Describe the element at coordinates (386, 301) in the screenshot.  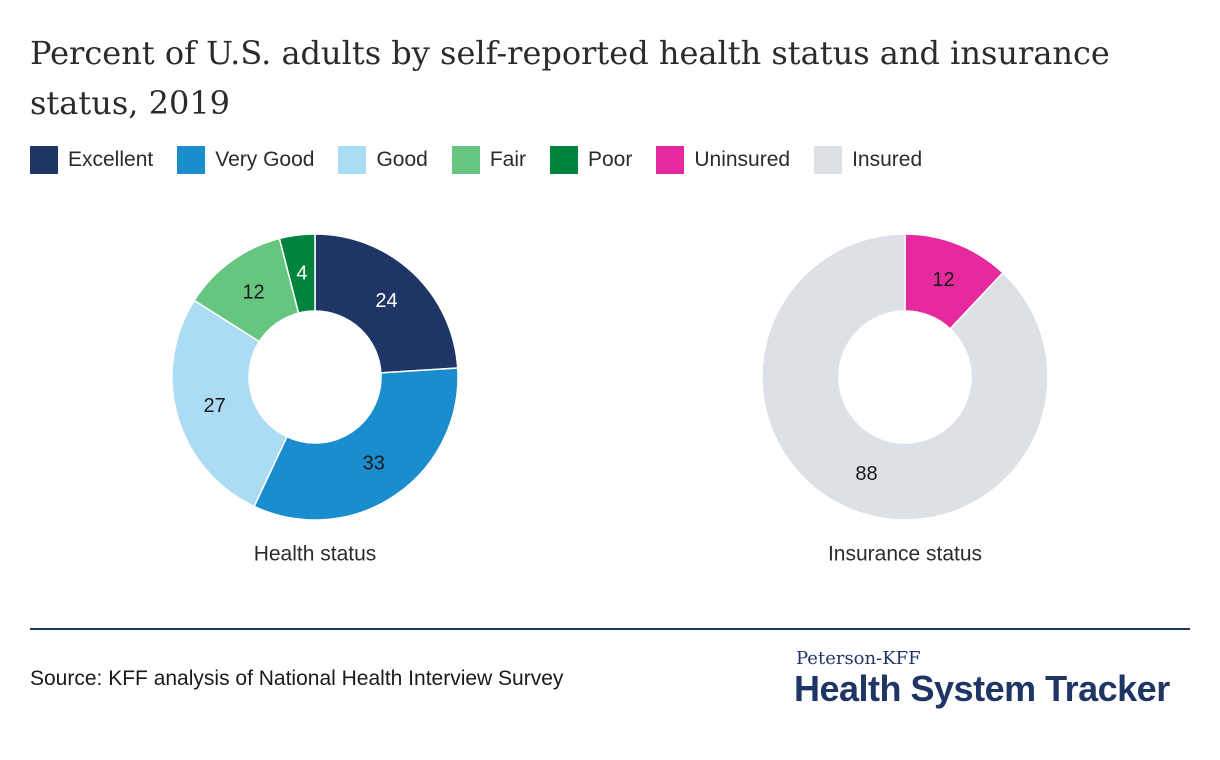
I see `data-label-excellent: 24` at that location.